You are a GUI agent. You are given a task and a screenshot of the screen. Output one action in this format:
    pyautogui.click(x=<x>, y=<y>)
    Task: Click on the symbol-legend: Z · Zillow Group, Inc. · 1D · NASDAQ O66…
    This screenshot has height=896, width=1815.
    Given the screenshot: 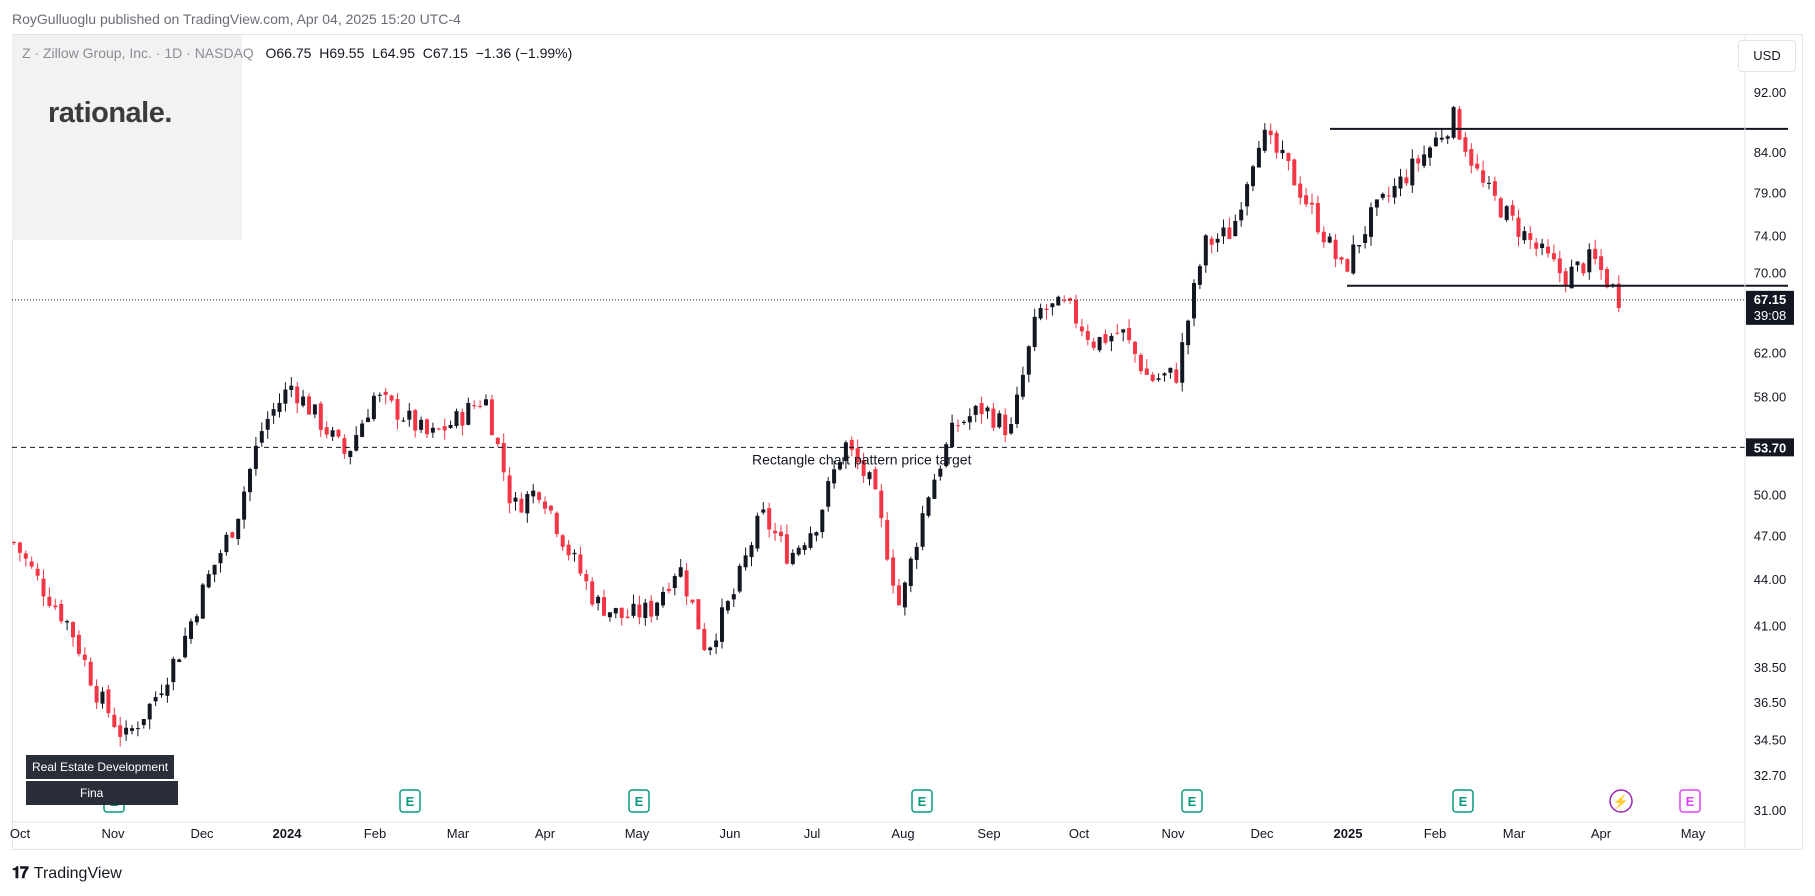 What is the action you would take?
    pyautogui.click(x=297, y=53)
    